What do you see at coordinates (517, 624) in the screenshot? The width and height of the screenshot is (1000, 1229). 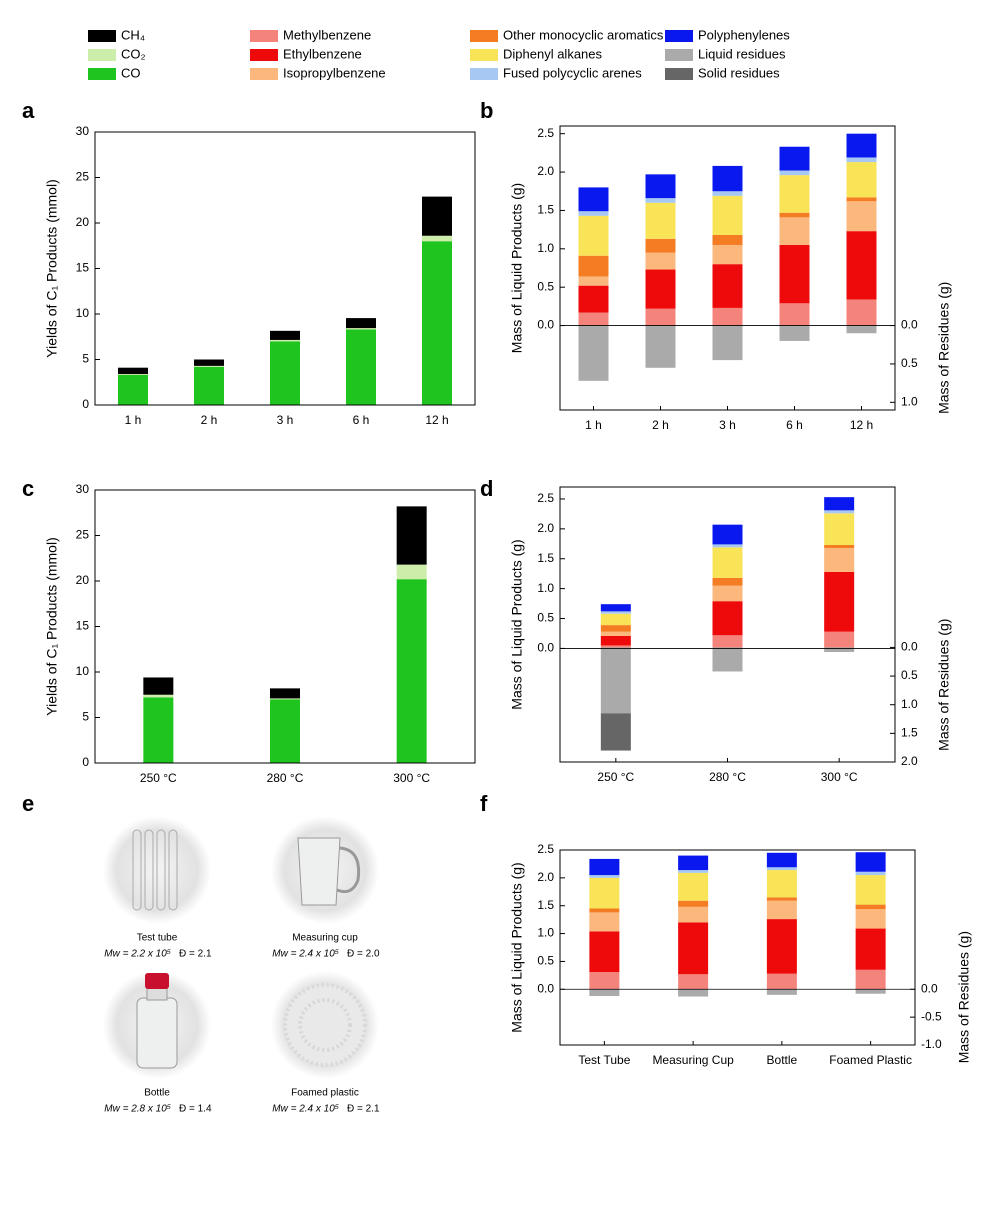 I see `y-axis-label: Mass of Liquid Products (g)` at bounding box center [517, 624].